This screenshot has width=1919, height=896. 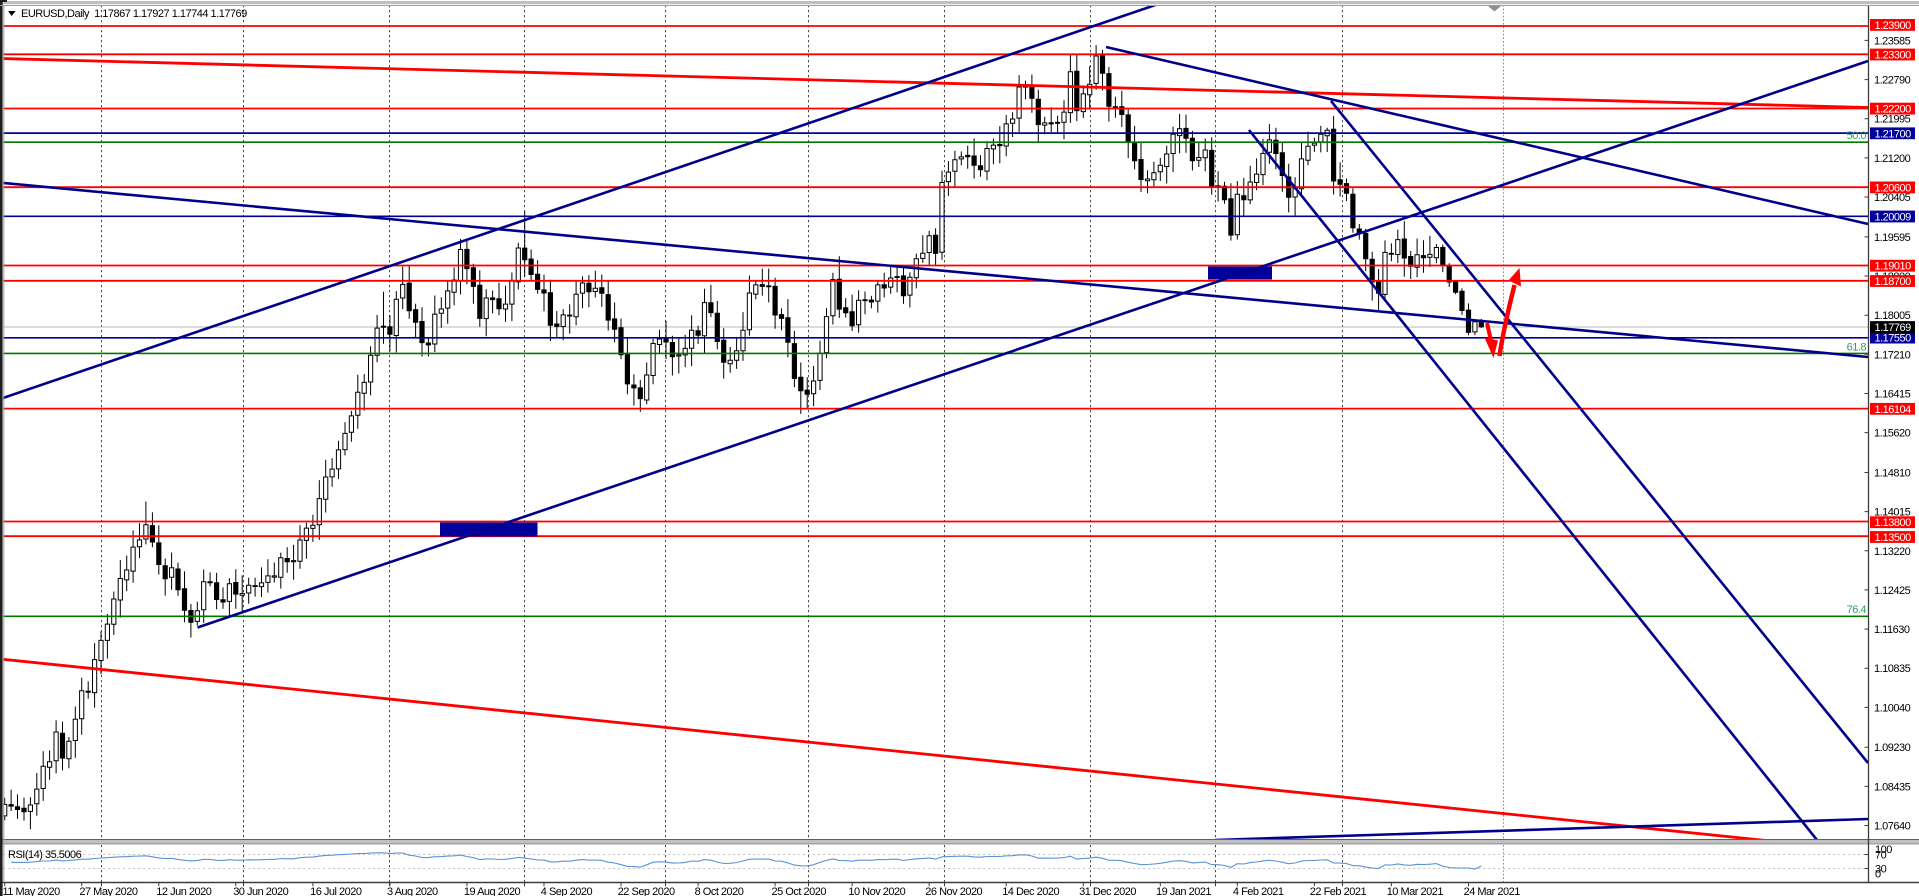 What do you see at coordinates (1892, 159) in the screenshot?
I see `svg-text: 1.21200` at bounding box center [1892, 159].